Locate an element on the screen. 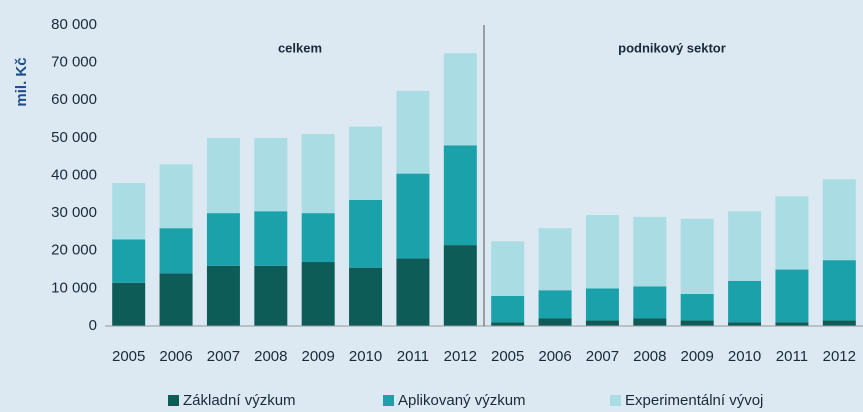  legend-label: Aplikovaný výzkum is located at coordinates (462, 400).